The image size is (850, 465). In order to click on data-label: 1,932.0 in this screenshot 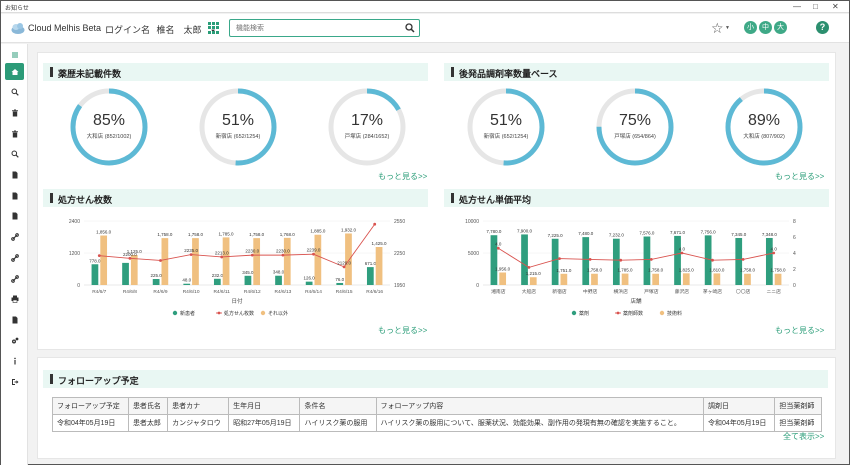, I will do `click(349, 229)`.